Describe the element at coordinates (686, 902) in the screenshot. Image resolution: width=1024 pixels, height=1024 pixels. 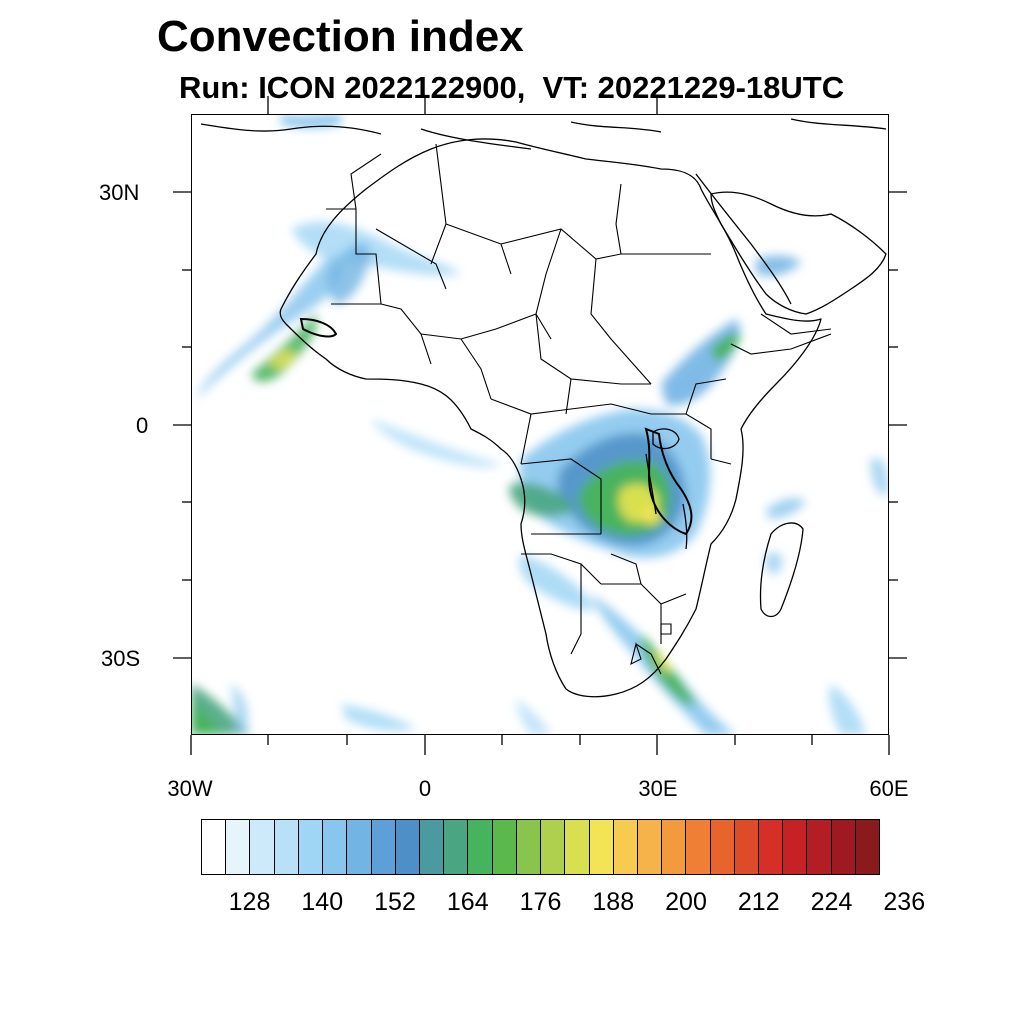
I see `colorbar-tick-label: 200` at that location.